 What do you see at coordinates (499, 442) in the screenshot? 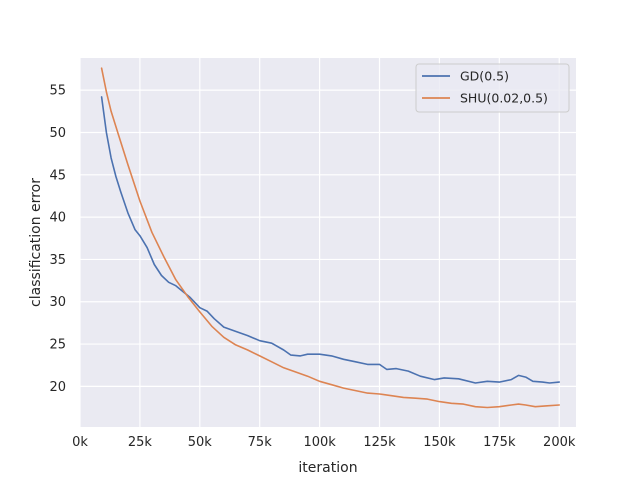
I see `x-tick-label: 175k` at bounding box center [499, 442].